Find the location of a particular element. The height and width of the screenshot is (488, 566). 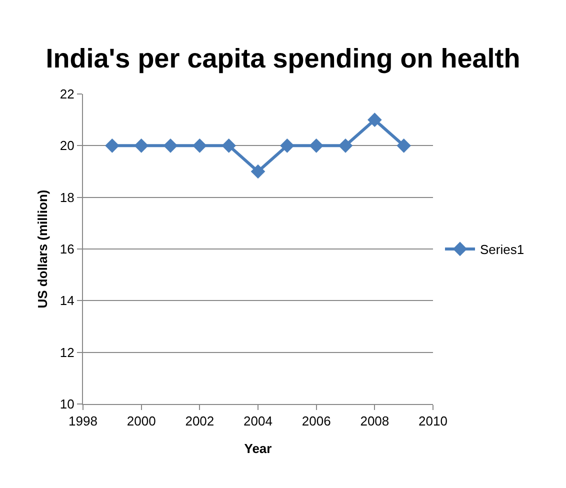

x-tick-label: 2004 is located at coordinates (258, 421).